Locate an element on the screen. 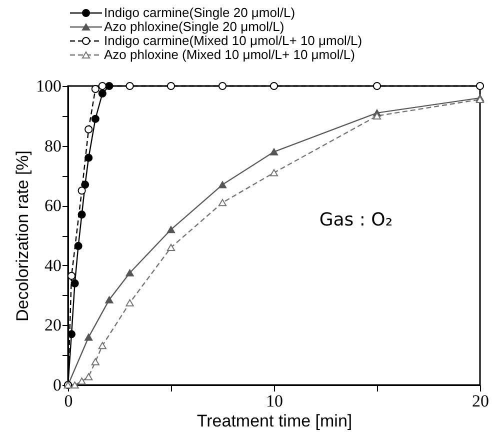 The image size is (492, 440). y-tick-label: 0 is located at coordinates (57, 385).